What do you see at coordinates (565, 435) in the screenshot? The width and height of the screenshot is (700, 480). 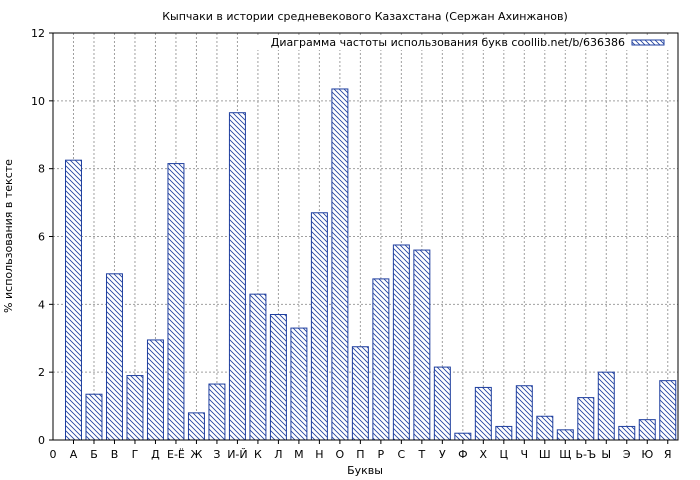 I see `bar-Щ` at bounding box center [565, 435].